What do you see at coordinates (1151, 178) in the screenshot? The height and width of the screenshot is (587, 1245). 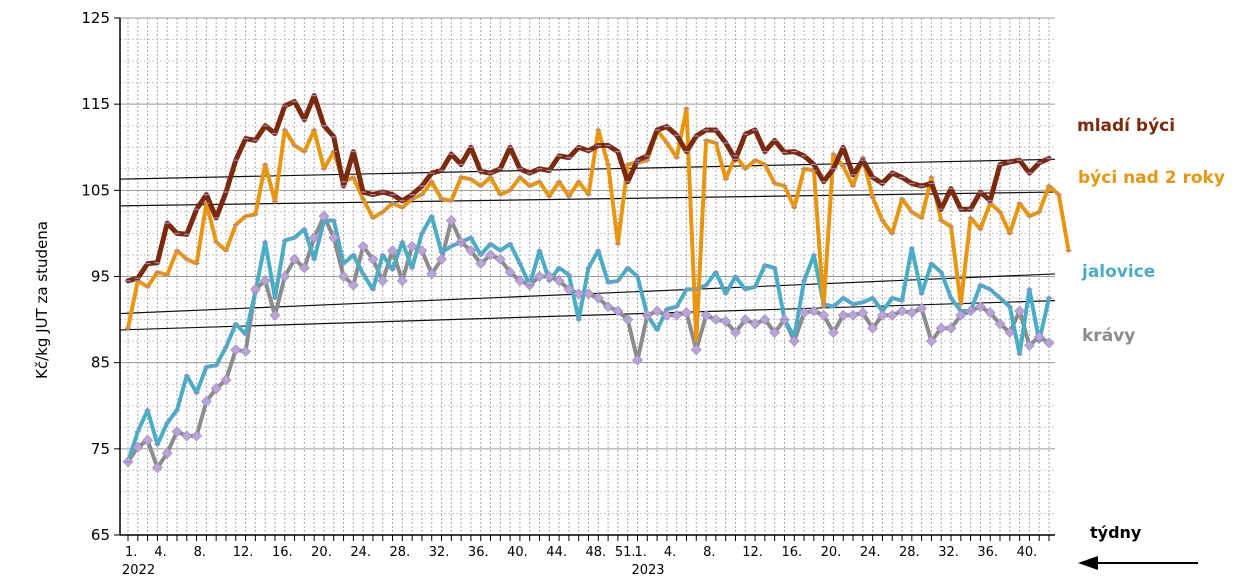 I see `legend-label: býci nad 2 roky` at bounding box center [1151, 178].